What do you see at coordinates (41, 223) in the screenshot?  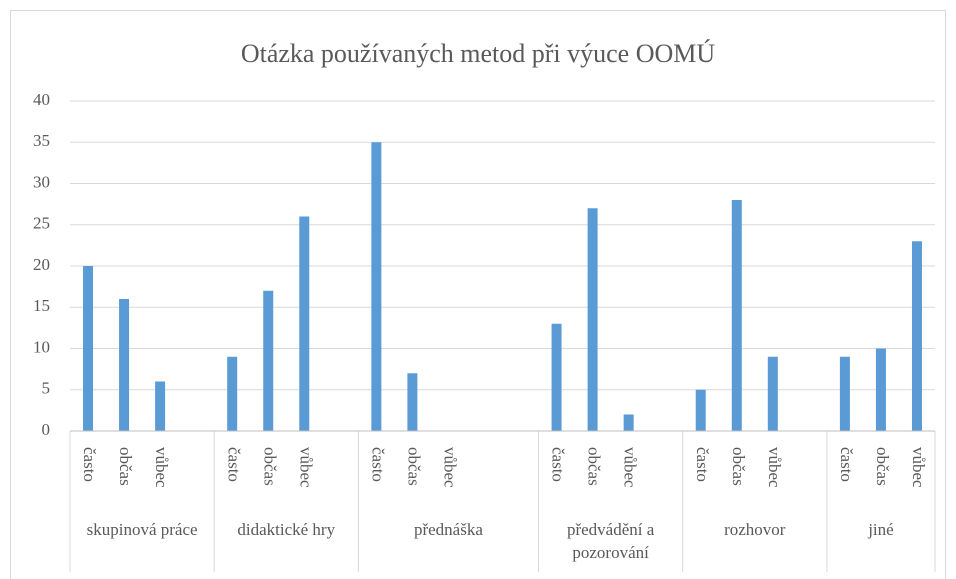 I see `y-tick-label: 25` at bounding box center [41, 223].